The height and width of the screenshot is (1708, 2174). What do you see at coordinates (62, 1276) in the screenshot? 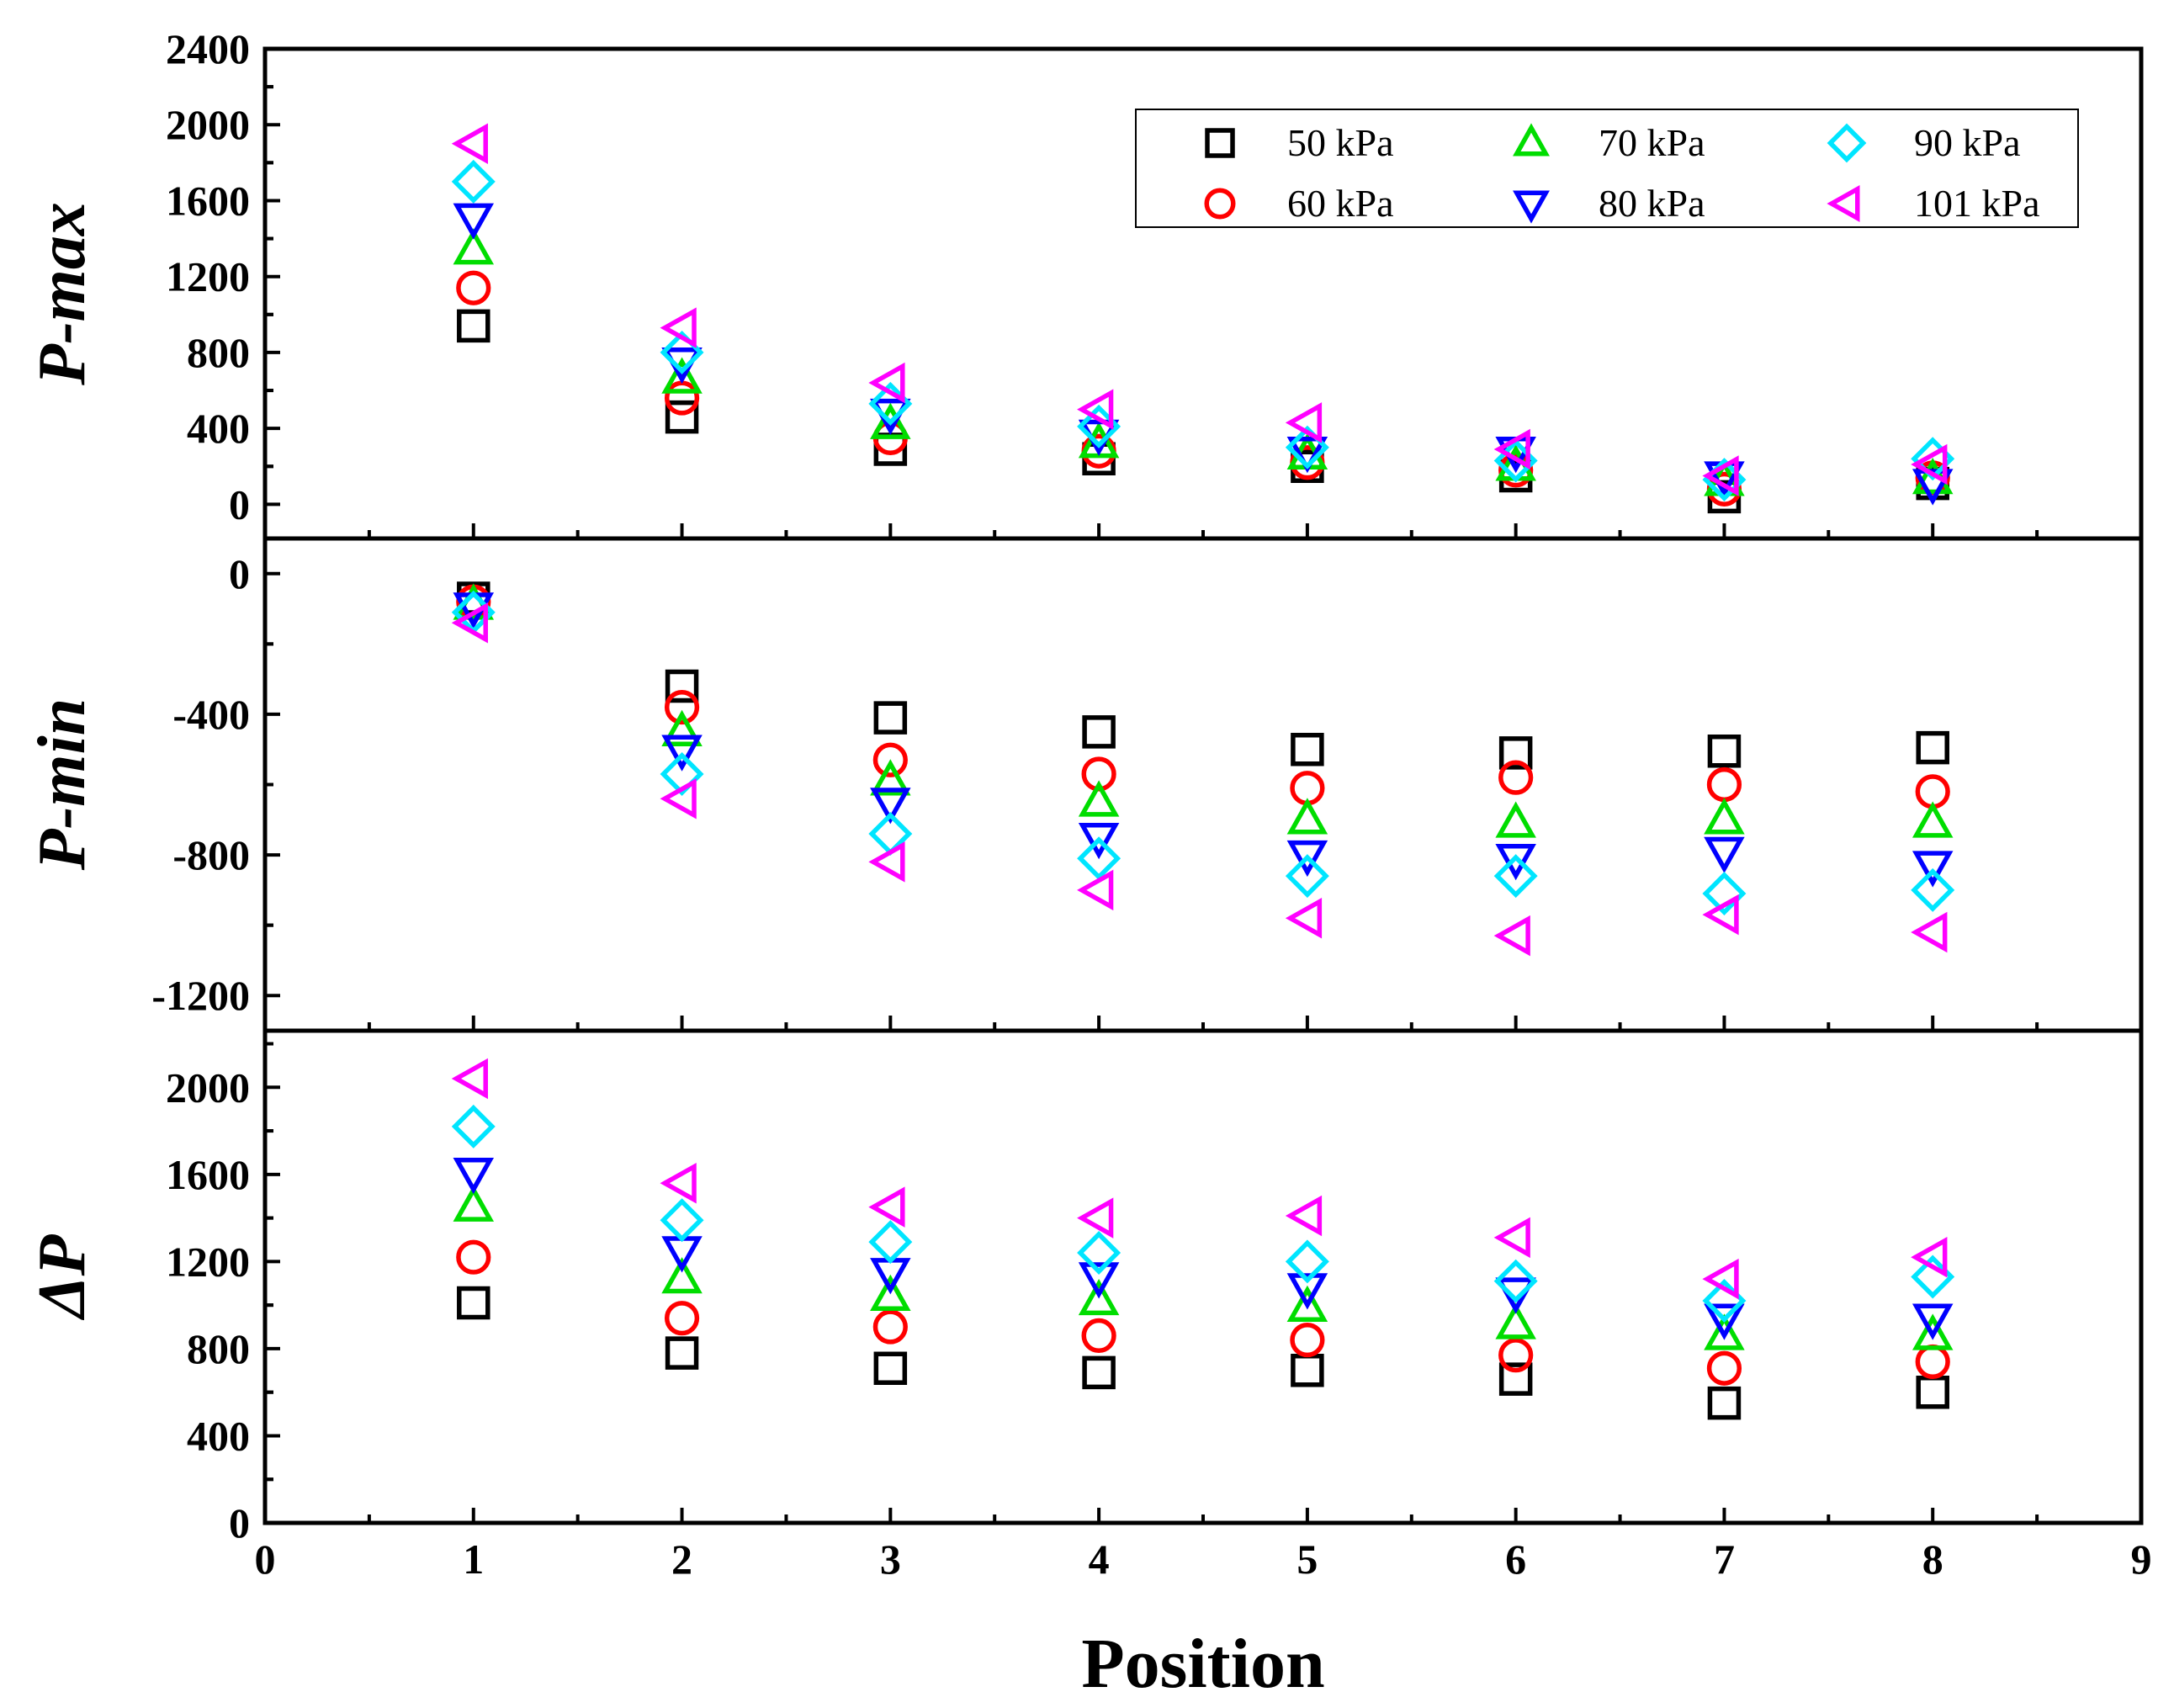
I see `y-axis-title: ΔP` at bounding box center [62, 1276].